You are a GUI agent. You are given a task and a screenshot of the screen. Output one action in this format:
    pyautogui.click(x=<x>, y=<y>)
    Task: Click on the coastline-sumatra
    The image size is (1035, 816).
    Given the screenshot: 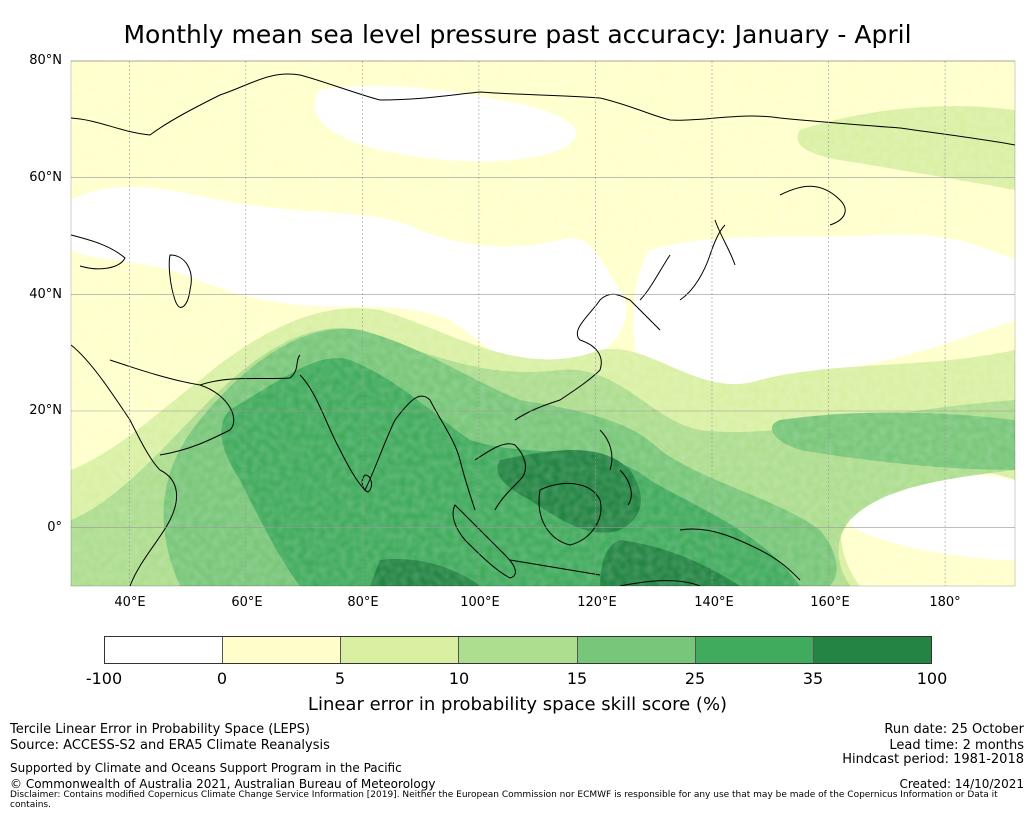 What is the action you would take?
    pyautogui.click(x=484, y=541)
    